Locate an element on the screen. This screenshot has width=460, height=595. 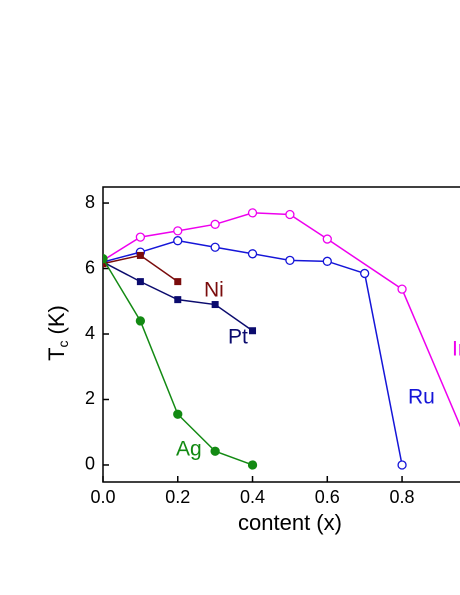
y-label-sub: c is located at coordinates (63, 343).